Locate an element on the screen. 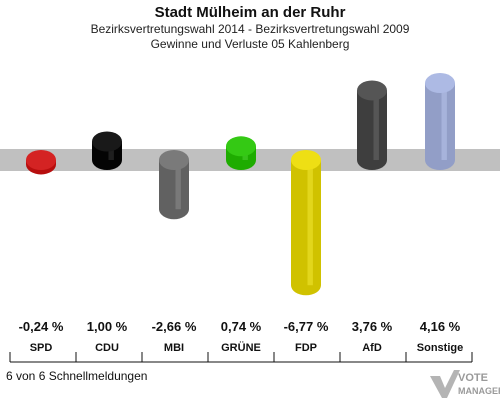 This screenshot has width=500, height=400. bar-sonstige is located at coordinates (440, 121).